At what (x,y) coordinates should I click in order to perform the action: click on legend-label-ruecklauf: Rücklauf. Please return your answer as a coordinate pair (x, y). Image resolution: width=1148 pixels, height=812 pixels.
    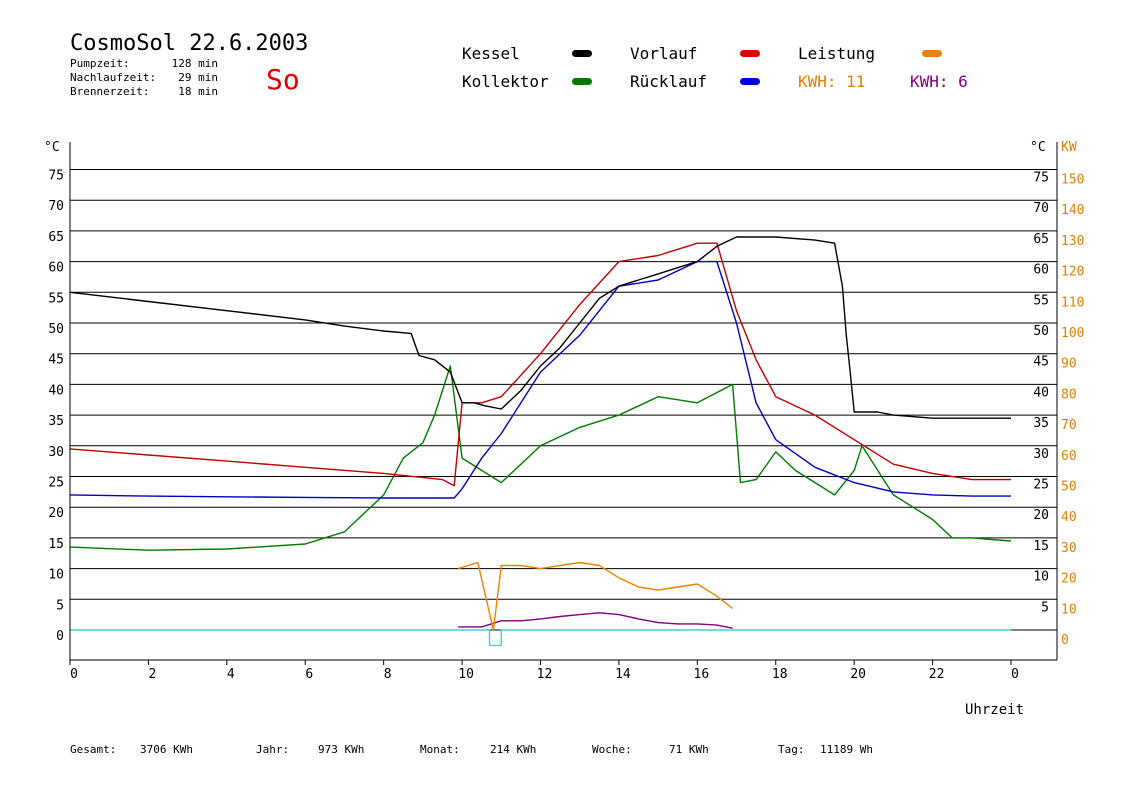
    Looking at the image, I should click on (668, 81).